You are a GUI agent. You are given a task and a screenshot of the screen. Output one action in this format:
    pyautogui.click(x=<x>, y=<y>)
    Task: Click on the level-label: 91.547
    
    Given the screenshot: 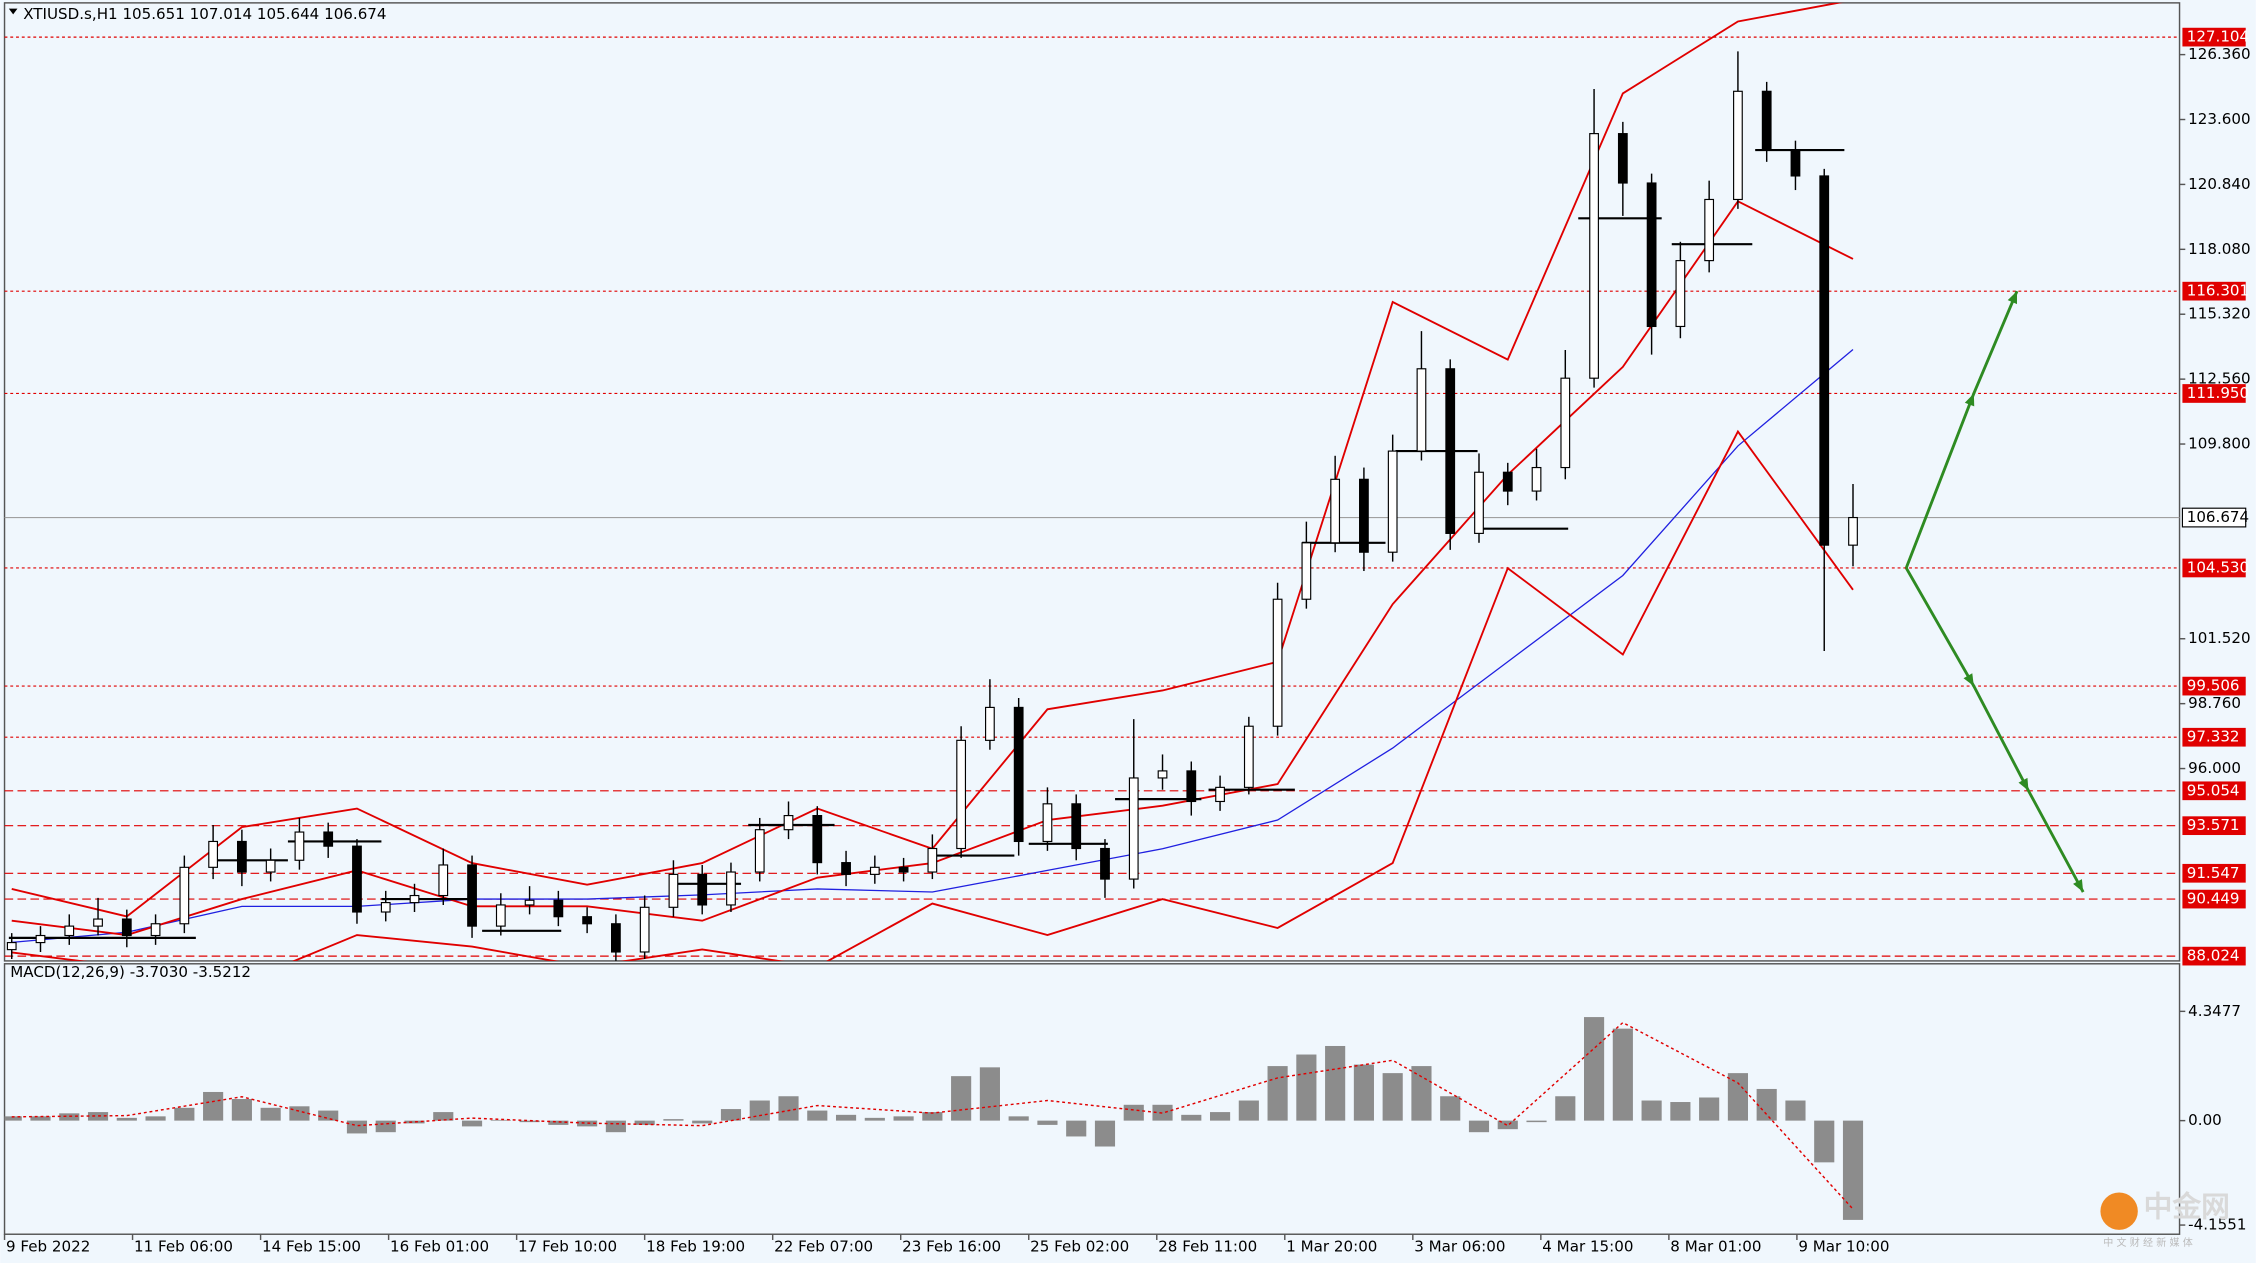 What is the action you would take?
    pyautogui.click(x=2213, y=873)
    